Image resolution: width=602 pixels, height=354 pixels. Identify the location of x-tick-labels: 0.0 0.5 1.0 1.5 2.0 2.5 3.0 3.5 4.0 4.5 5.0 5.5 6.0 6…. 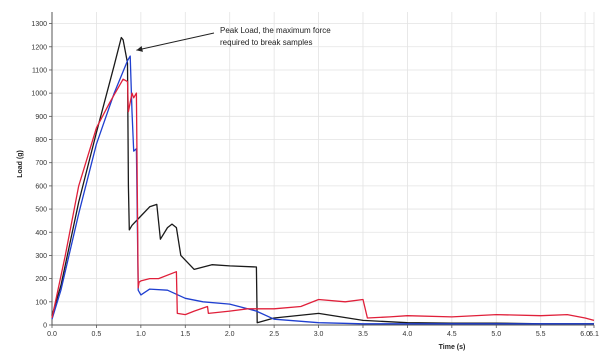
(323, 331).